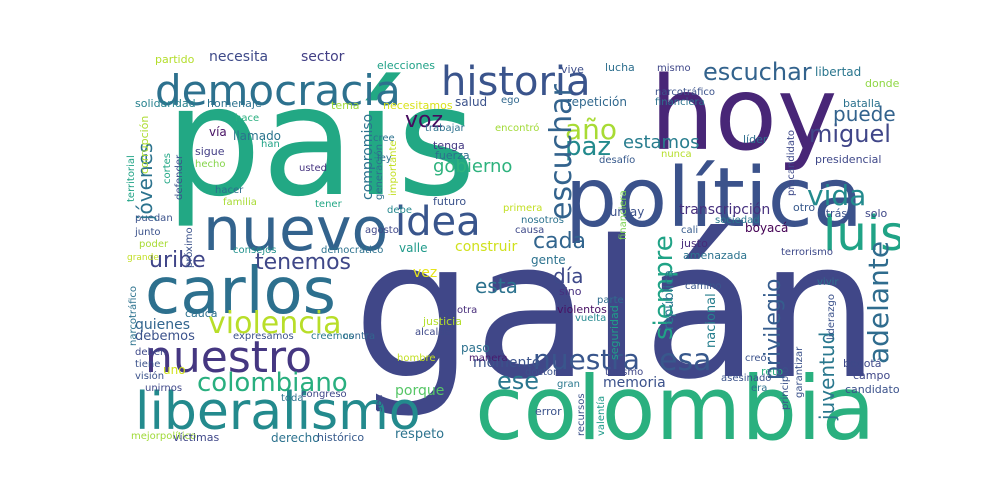  Describe the element at coordinates (737, 220) in the screenshot. I see `word-sociedad: sociedad` at that location.